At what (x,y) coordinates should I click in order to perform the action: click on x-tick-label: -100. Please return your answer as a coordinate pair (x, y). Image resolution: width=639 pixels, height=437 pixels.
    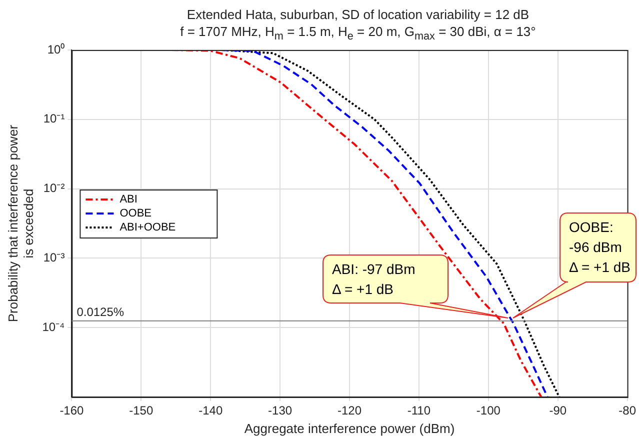
    Looking at the image, I should click on (488, 411).